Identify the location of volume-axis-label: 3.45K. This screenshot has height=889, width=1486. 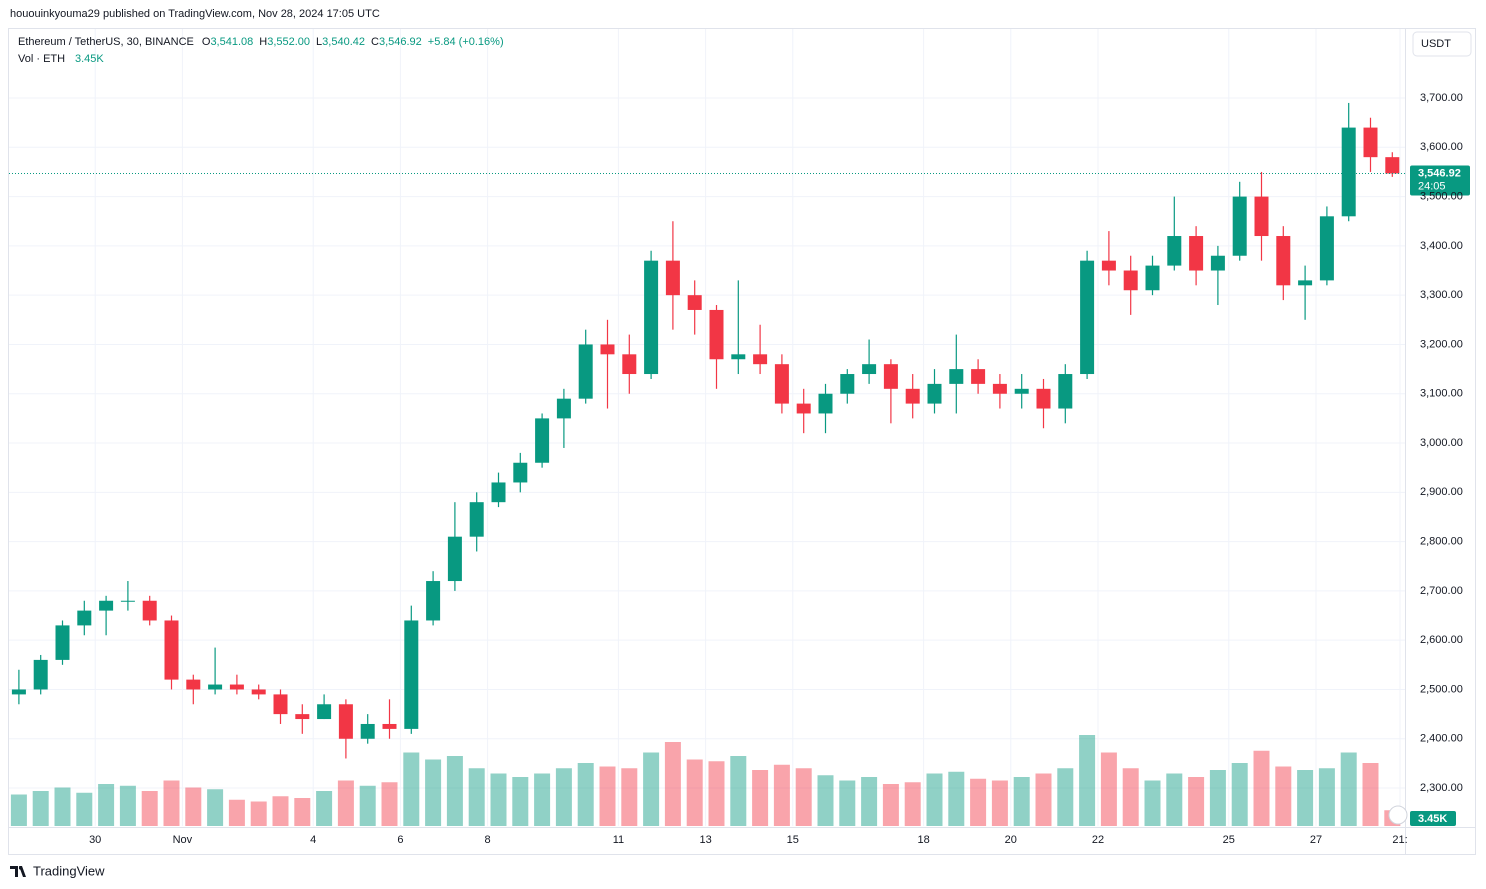
(1432, 819).